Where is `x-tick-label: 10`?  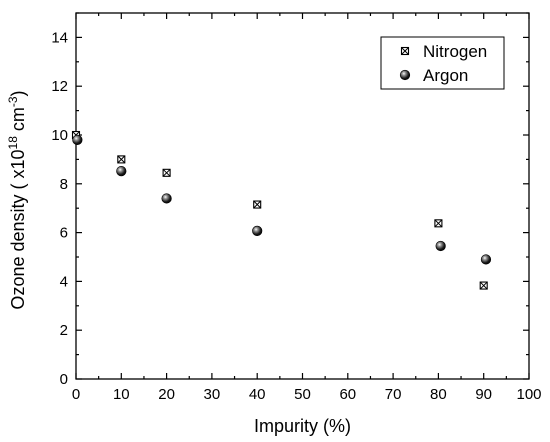
x-tick-label: 10 is located at coordinates (121, 394).